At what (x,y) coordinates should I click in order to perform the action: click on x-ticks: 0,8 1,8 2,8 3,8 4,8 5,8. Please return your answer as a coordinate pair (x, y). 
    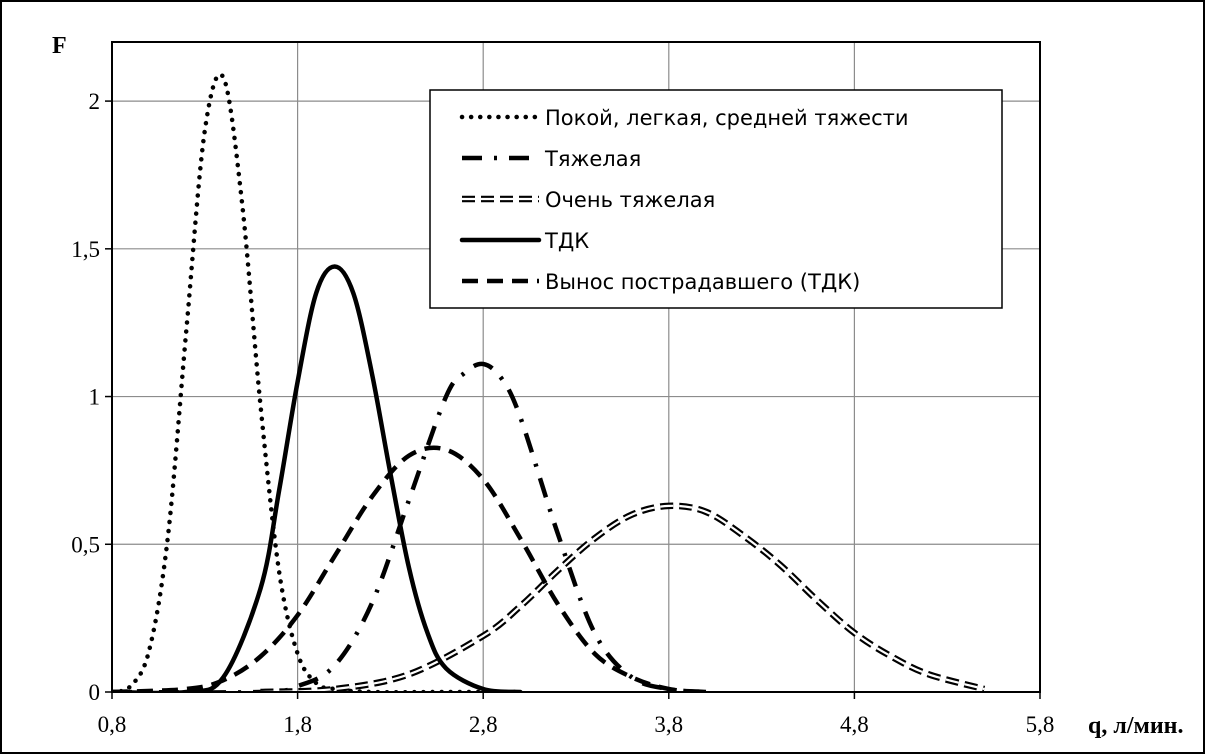
    Looking at the image, I should click on (576, 714).